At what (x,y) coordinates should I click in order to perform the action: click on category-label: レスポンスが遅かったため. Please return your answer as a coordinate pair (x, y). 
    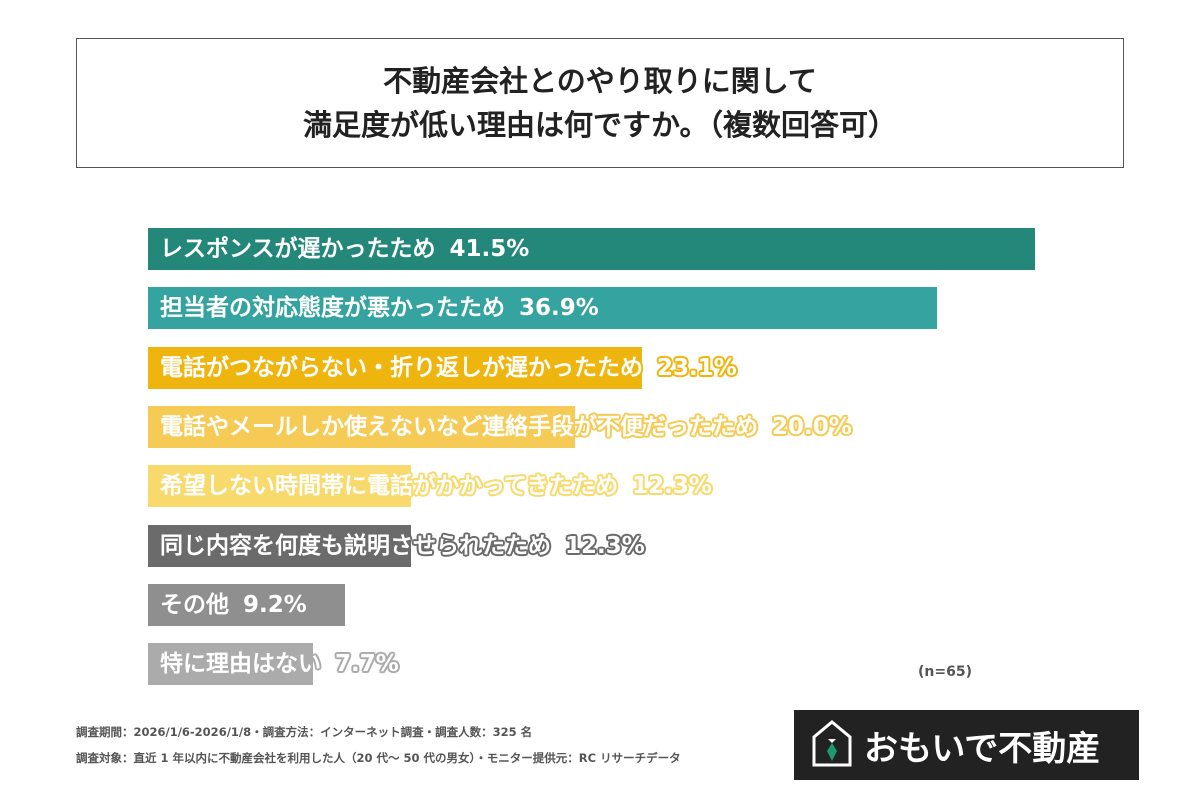
    Looking at the image, I should click on (298, 249).